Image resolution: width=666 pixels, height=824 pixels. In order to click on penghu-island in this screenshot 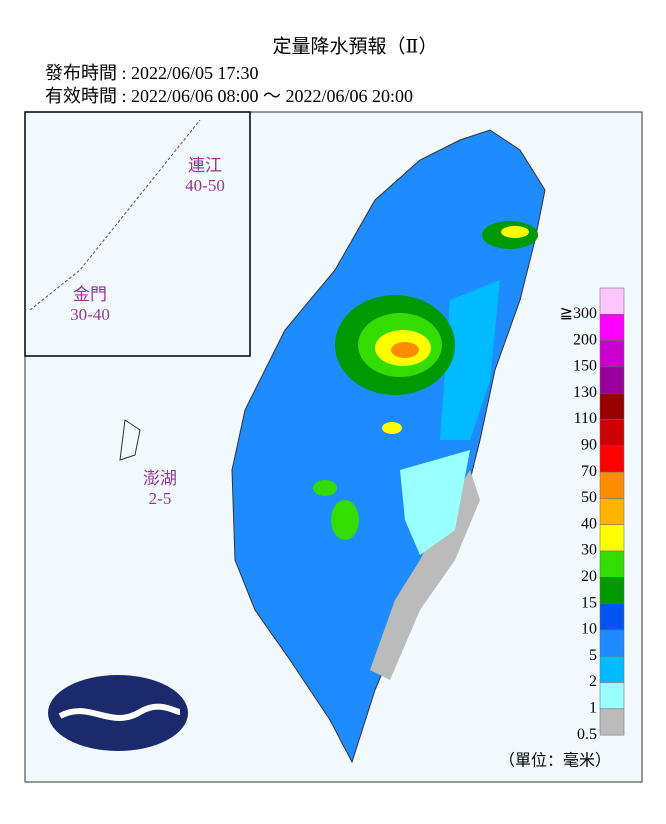, I will do `click(130, 440)`.